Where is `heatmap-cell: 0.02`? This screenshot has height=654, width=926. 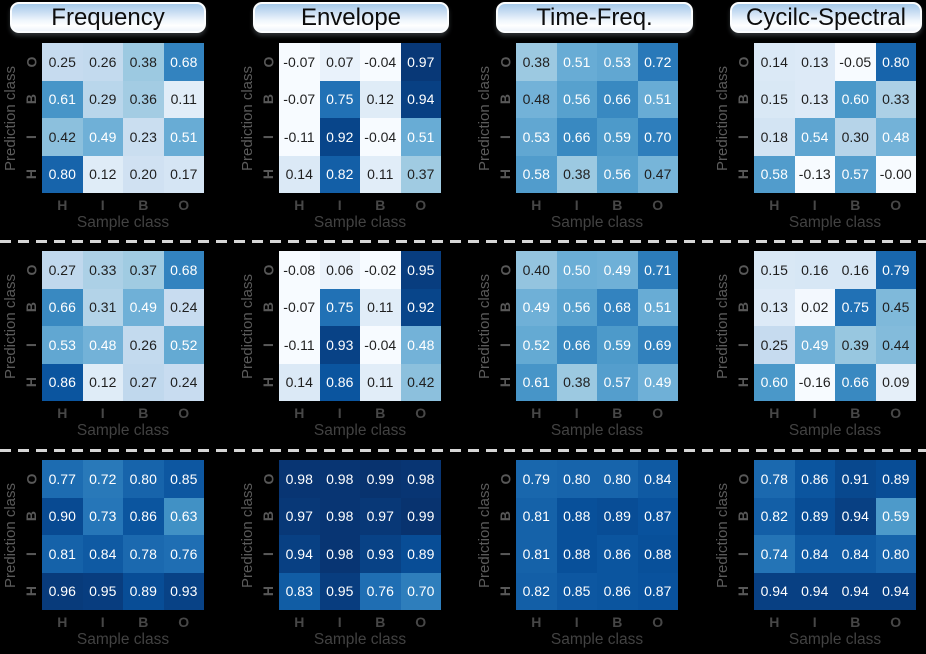
heatmap-cell: 0.02 is located at coordinates (814, 307).